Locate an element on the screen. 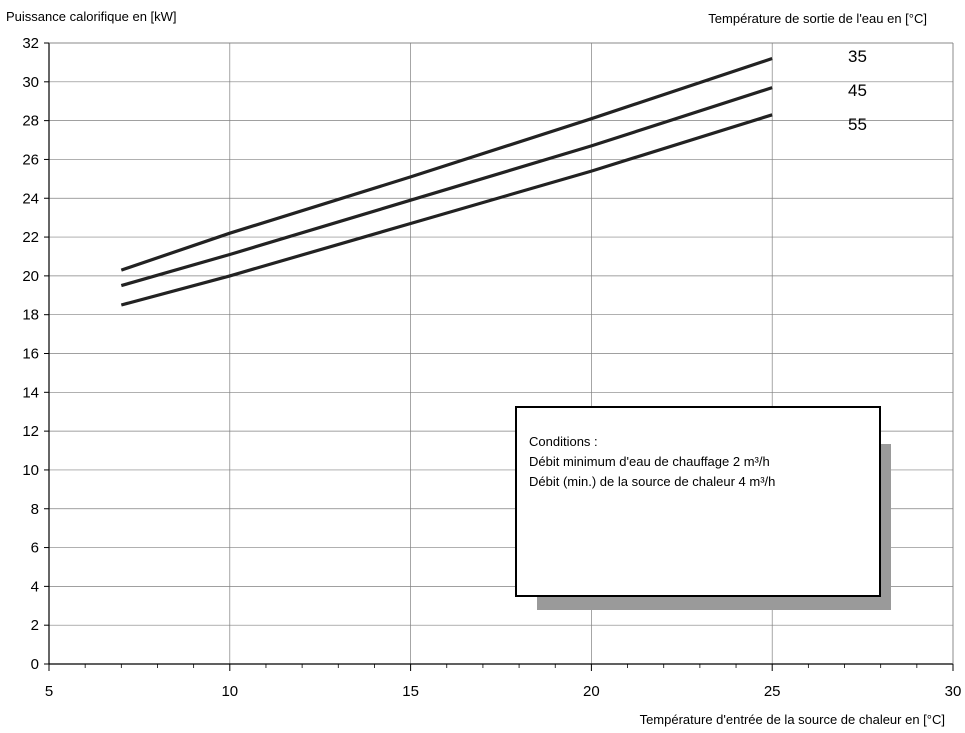  y-tick-label: 4 is located at coordinates (35, 586).